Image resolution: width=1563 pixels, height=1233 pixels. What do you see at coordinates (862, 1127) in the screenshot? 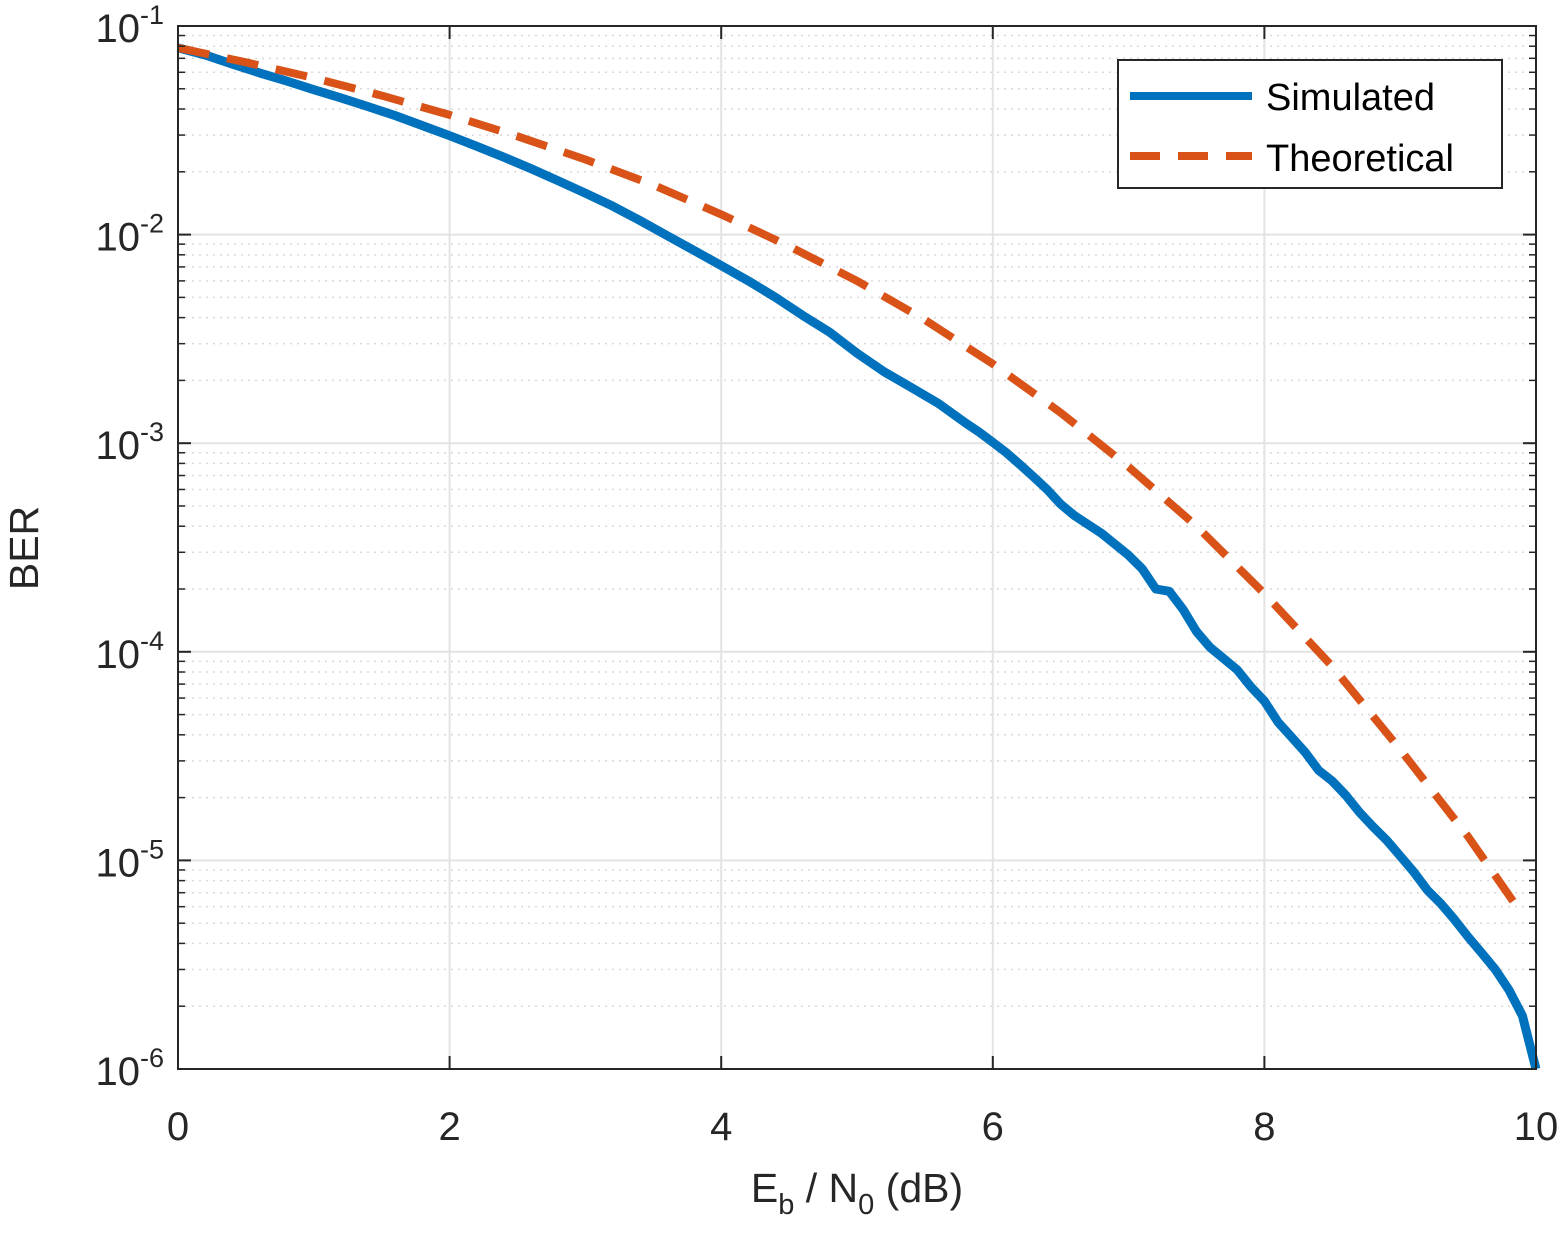
I see `x-tick-labels: 0 2 4 6 8 10` at bounding box center [862, 1127].